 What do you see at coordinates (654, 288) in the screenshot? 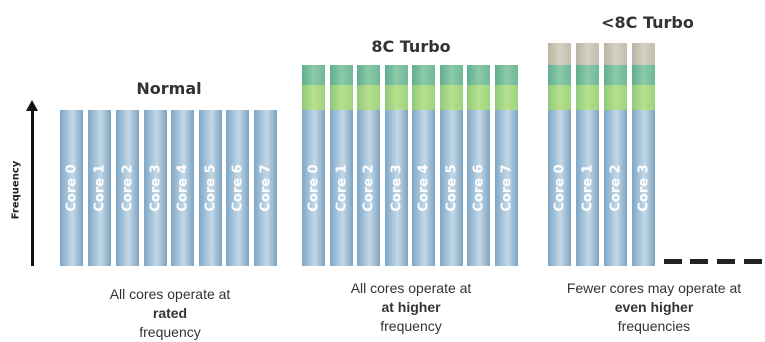
I see `caption-line: Fewer cores may operate at` at bounding box center [654, 288].